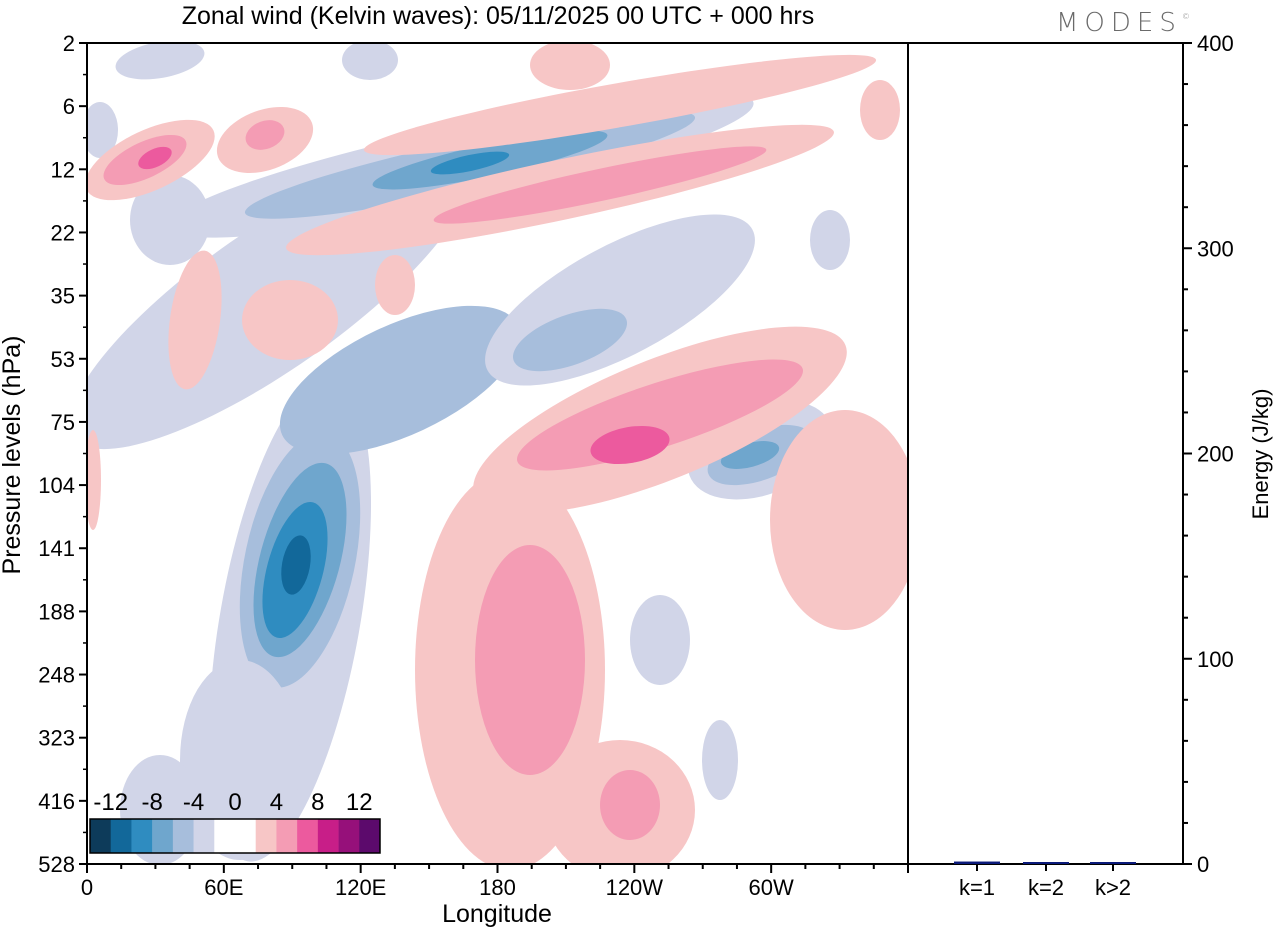 The height and width of the screenshot is (930, 1280). I want to click on colorbar-label: 12, so click(359, 802).